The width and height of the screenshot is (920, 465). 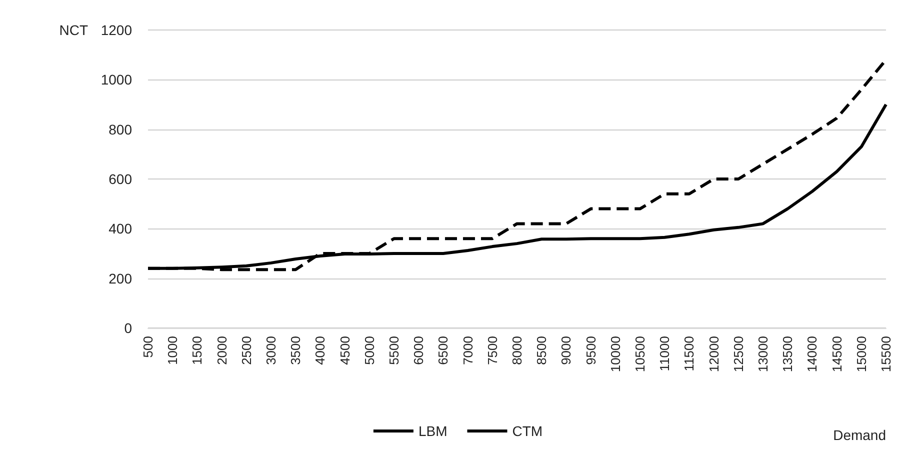 What do you see at coordinates (812, 354) in the screenshot?
I see `x-tick-label: 14000` at bounding box center [812, 354].